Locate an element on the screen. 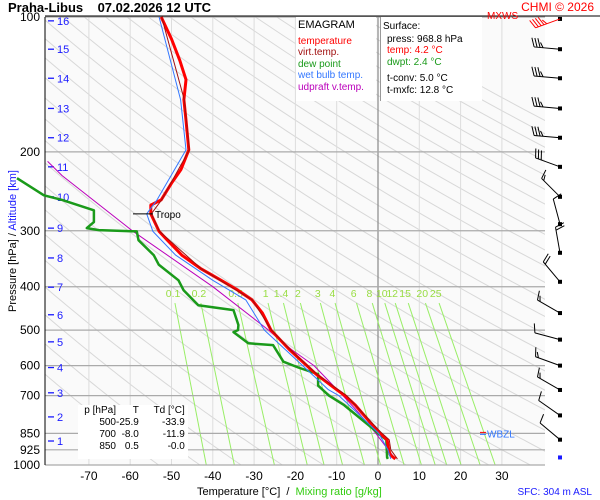 The image size is (600, 500). mixing-ratio-label: 0.2 is located at coordinates (199, 294).